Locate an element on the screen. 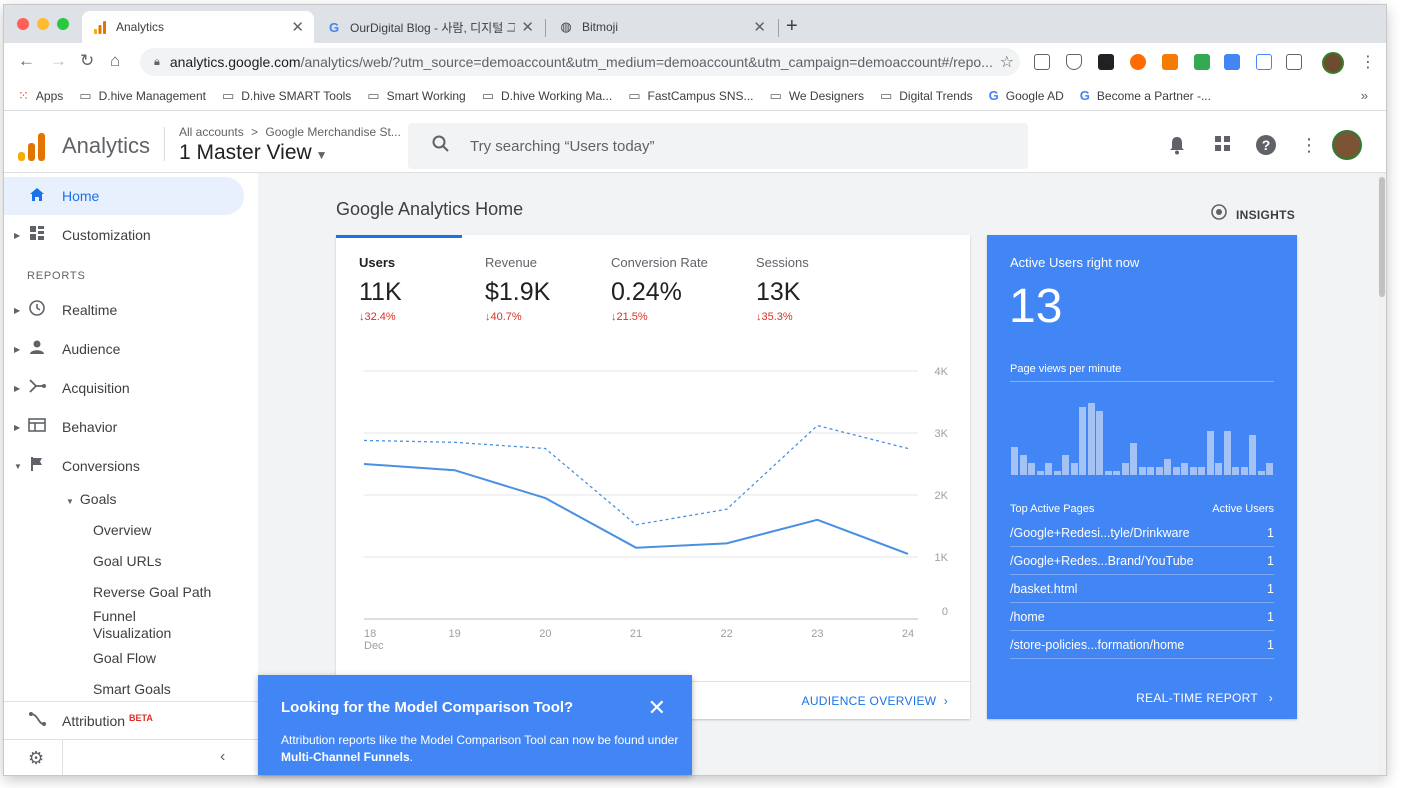 The height and width of the screenshot is (788, 1412). bookmark-item: ▭ Digital Trends is located at coordinates (926, 96).